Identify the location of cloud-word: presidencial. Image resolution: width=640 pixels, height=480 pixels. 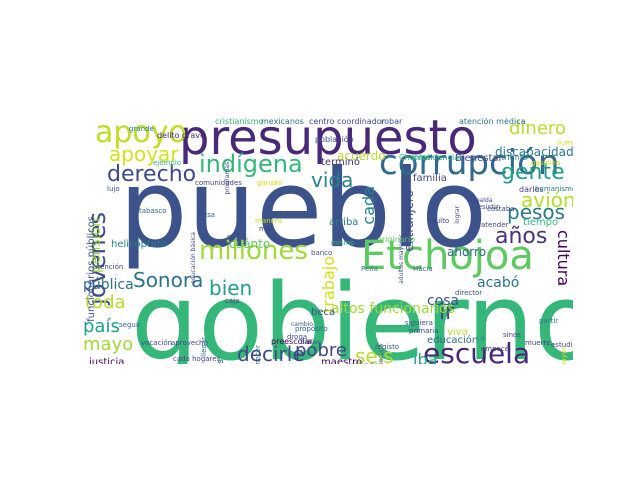
(437, 157).